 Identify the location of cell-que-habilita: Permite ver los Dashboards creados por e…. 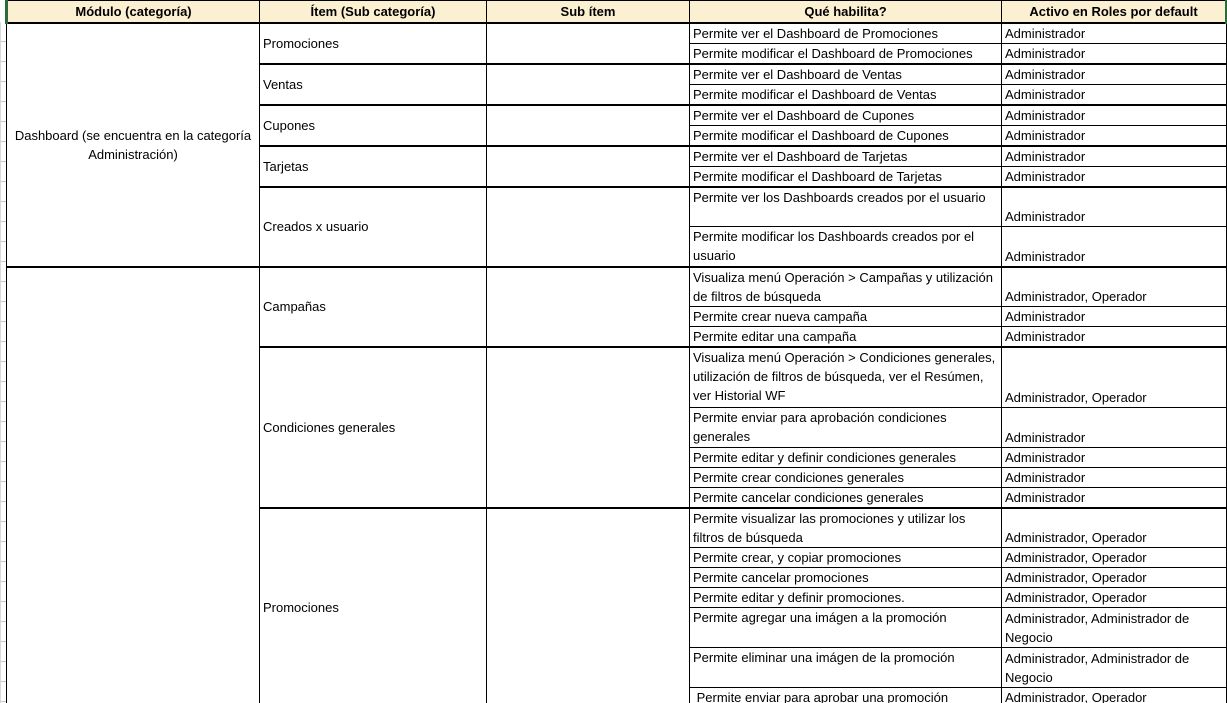
(845, 206).